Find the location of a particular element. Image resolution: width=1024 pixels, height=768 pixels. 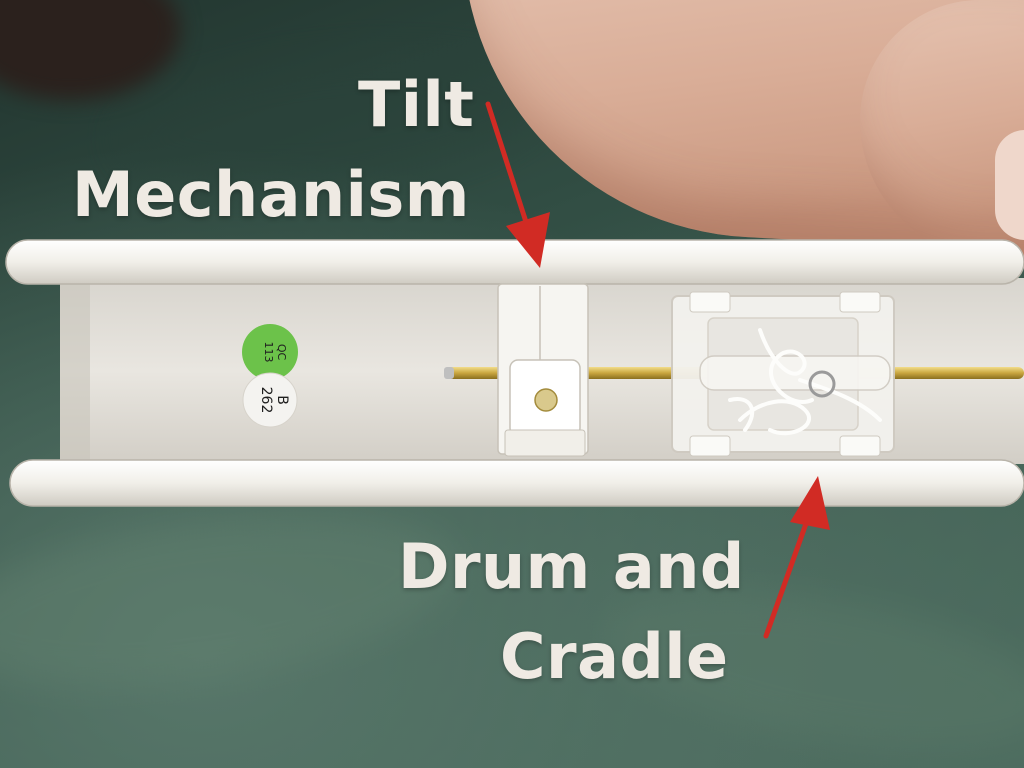

brass-rivet is located at coordinates (546, 400).